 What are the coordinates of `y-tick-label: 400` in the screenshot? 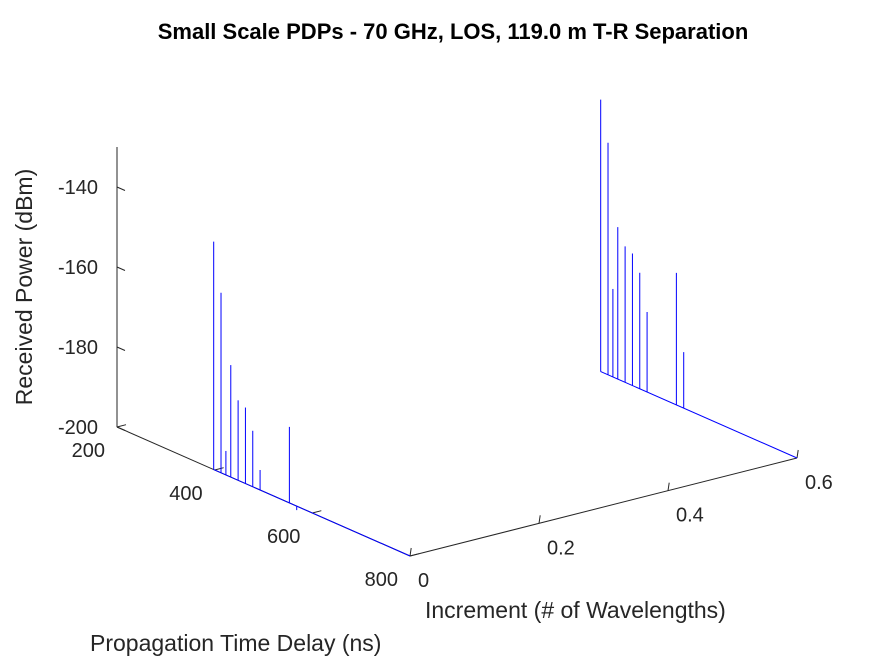 It's located at (185, 494).